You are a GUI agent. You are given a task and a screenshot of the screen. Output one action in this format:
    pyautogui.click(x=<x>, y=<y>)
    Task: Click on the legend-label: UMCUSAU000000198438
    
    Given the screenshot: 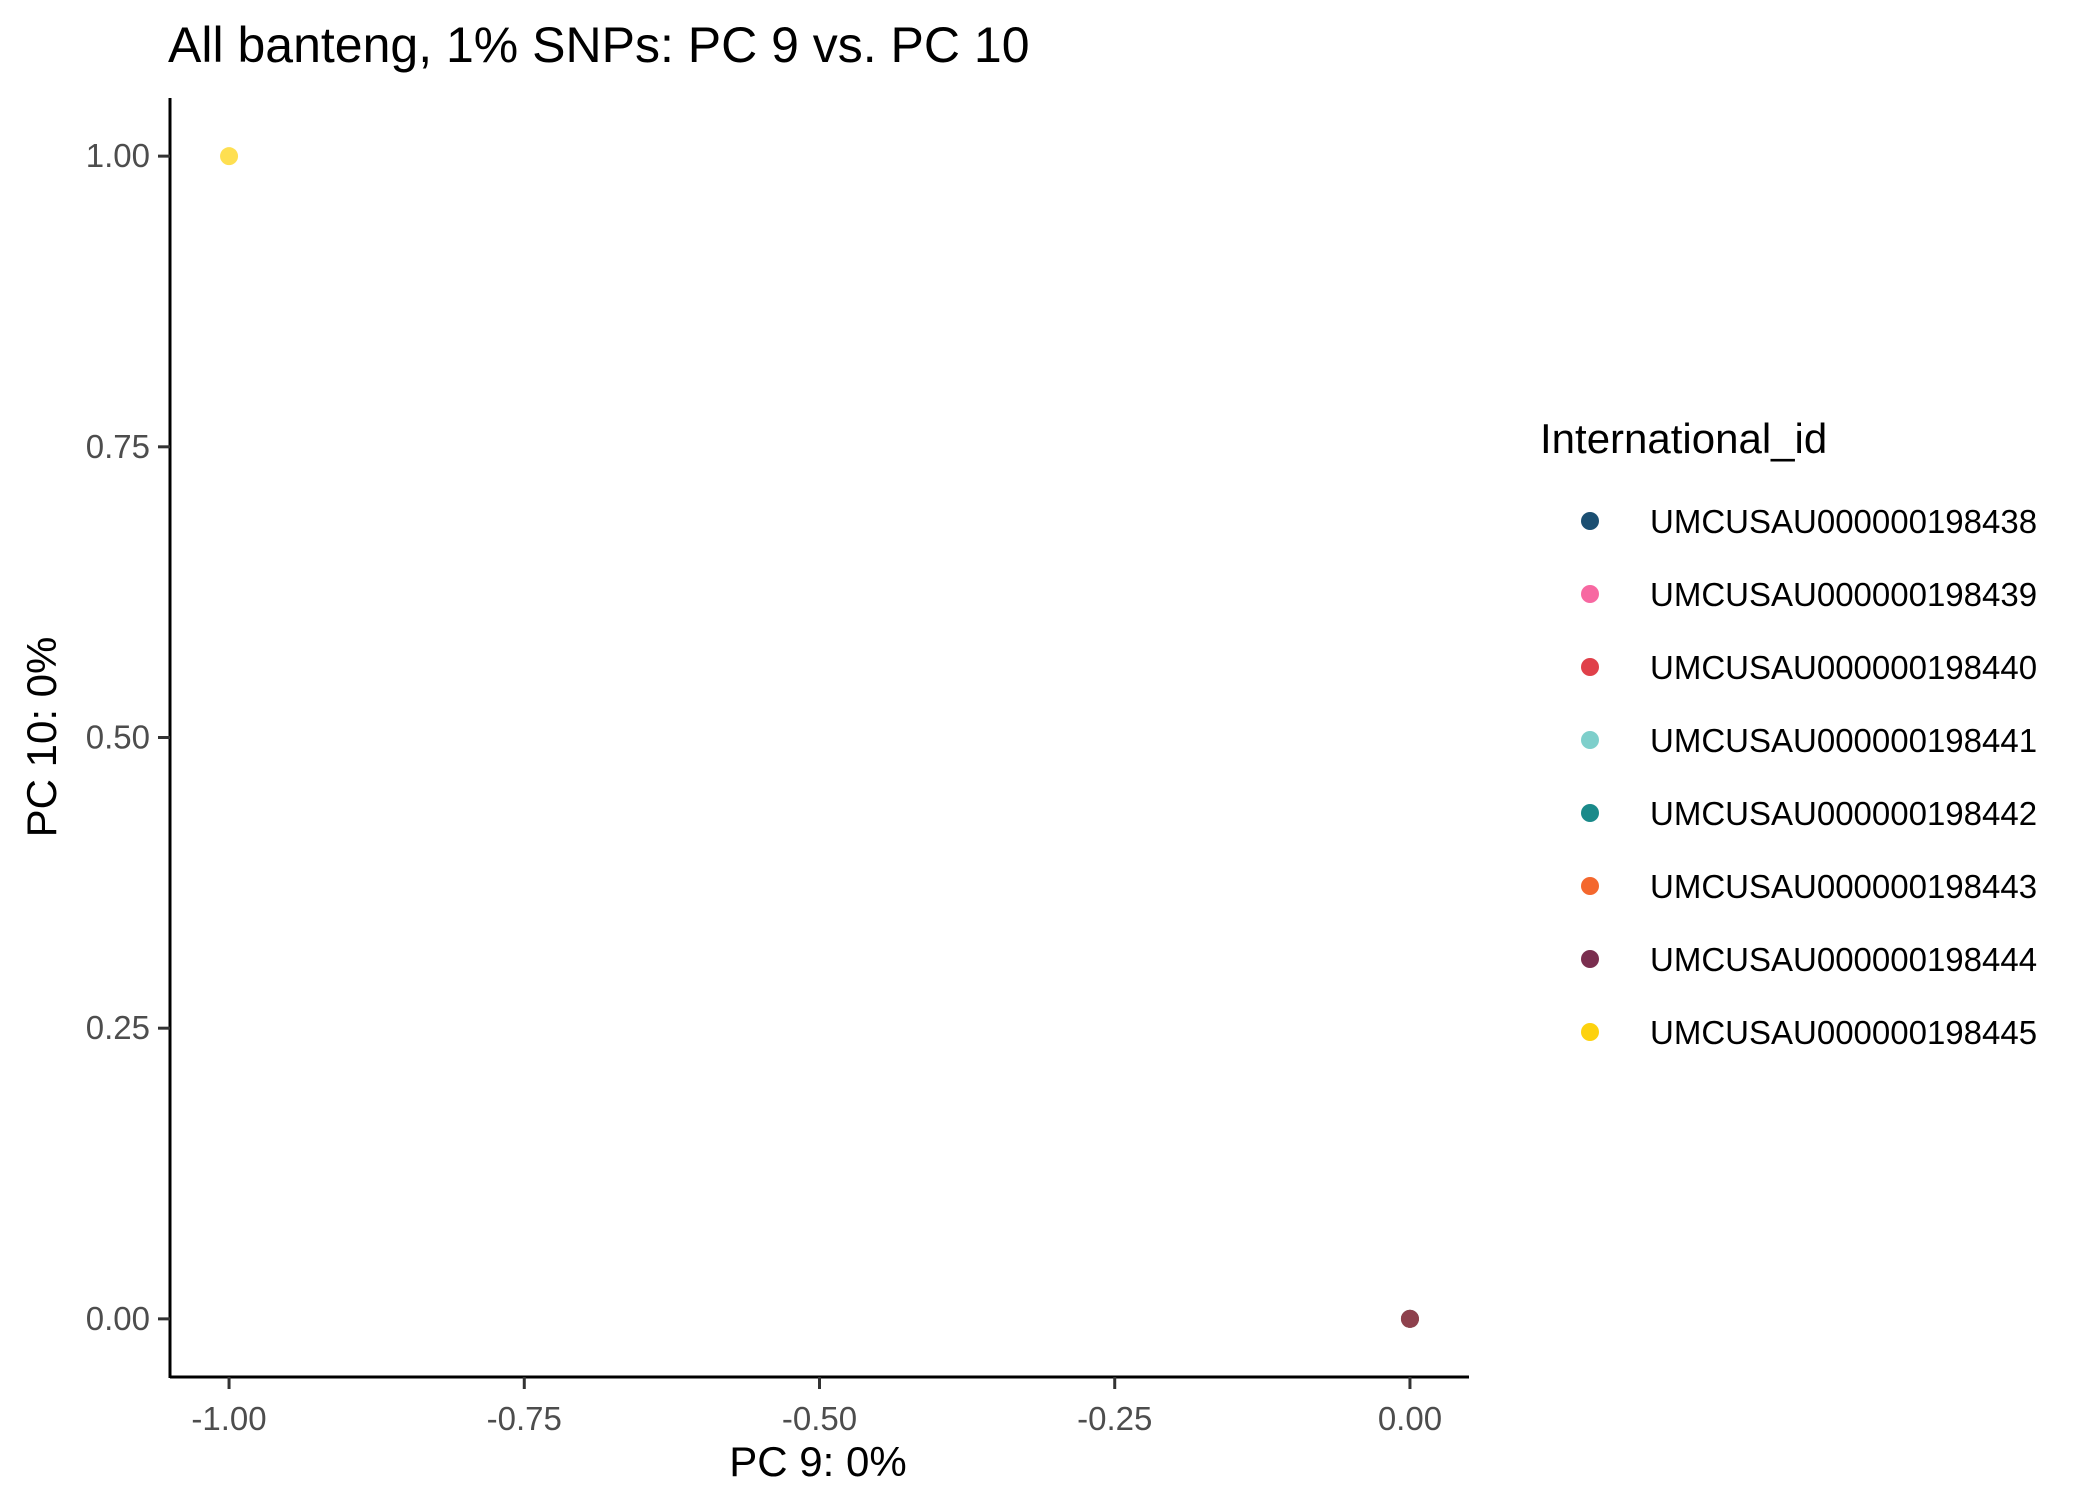 What is the action you would take?
    pyautogui.click(x=1843, y=521)
    